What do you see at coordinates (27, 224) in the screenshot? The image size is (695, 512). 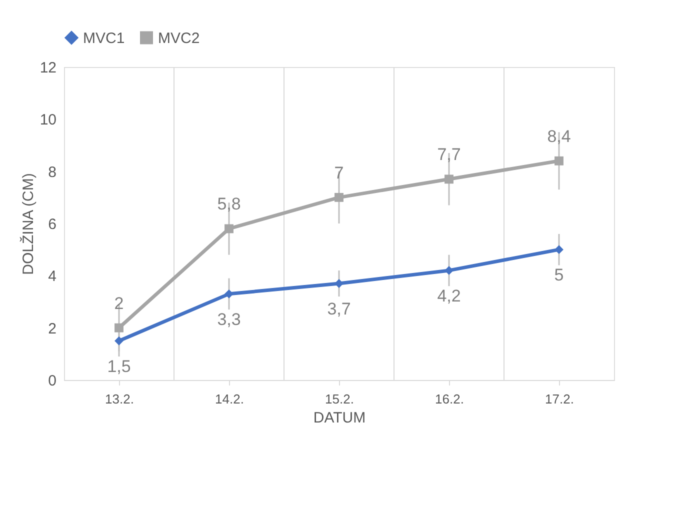 I see `y-axis-title: DOLŽINA (CM)` at bounding box center [27, 224].